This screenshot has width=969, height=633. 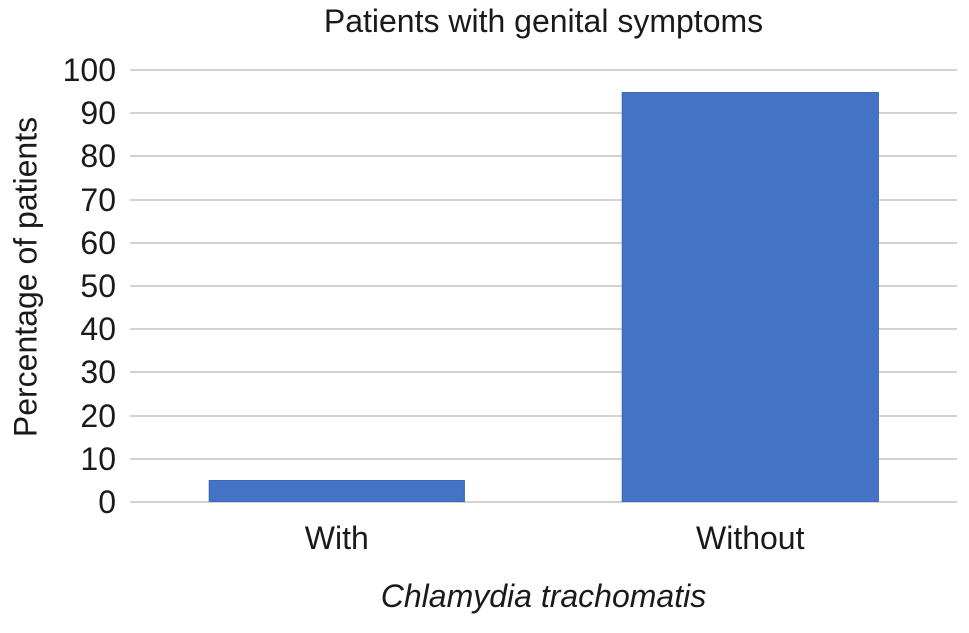 I want to click on y-tick-label-60: 60, so click(x=98, y=242).